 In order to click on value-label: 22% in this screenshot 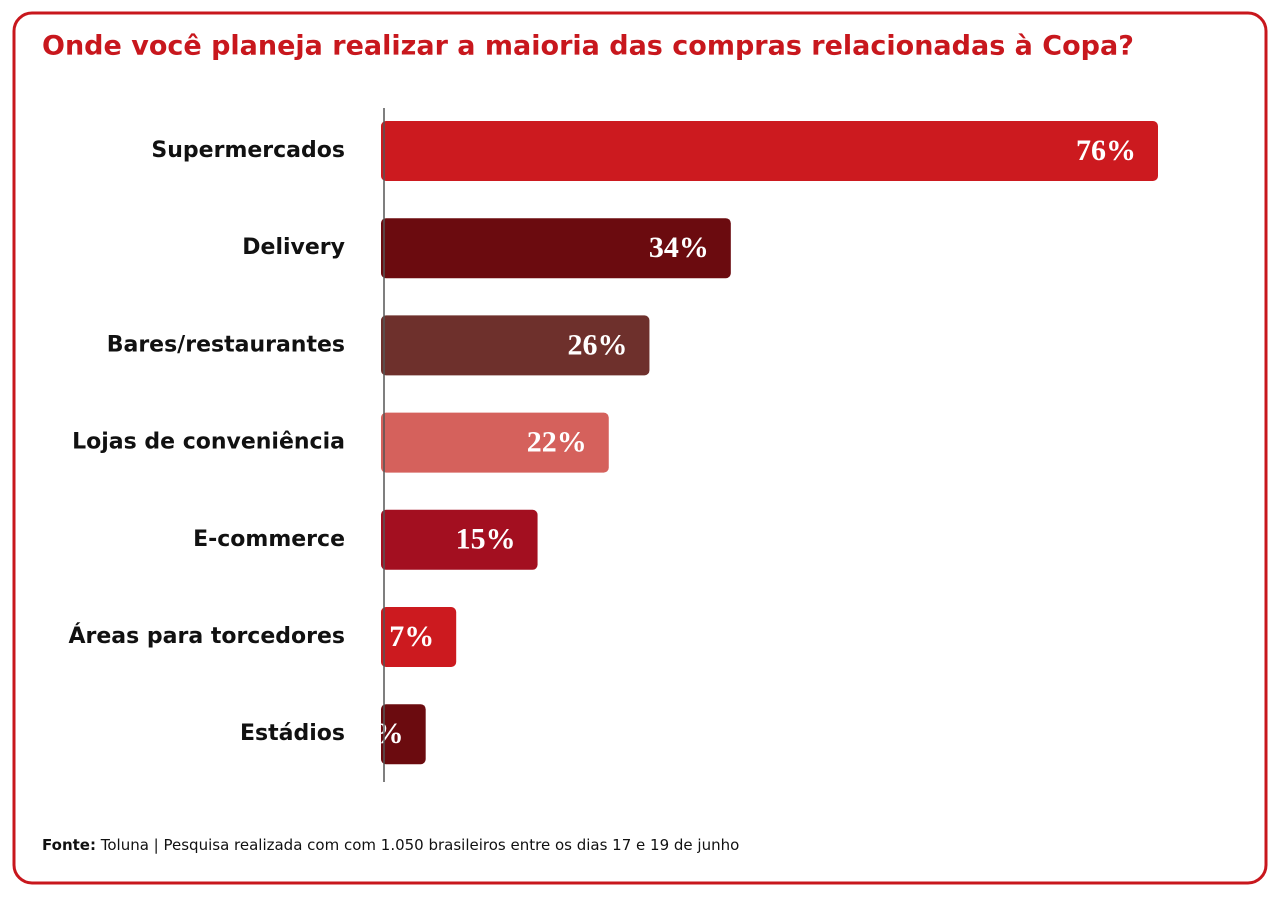, I will do `click(557, 441)`.